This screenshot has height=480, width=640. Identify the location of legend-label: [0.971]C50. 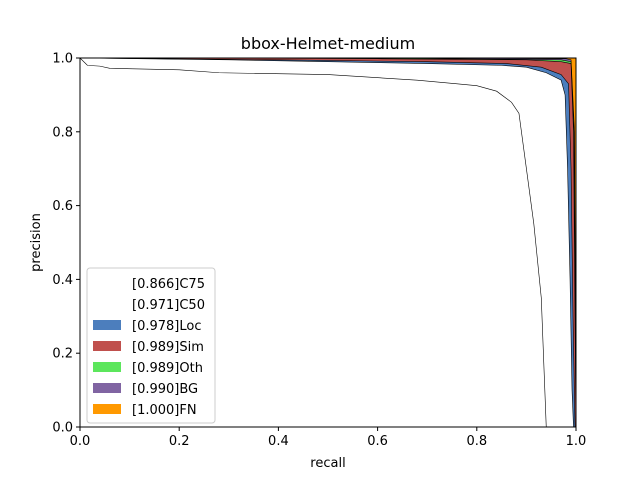
(168, 305).